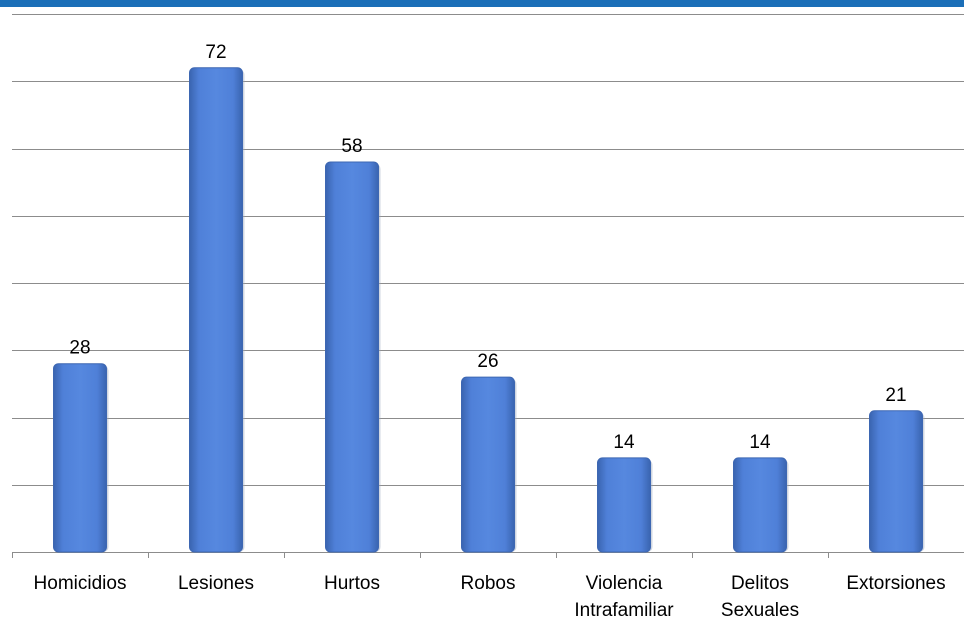  I want to click on category-label: Violencia Intrafamiliar, so click(624, 596).